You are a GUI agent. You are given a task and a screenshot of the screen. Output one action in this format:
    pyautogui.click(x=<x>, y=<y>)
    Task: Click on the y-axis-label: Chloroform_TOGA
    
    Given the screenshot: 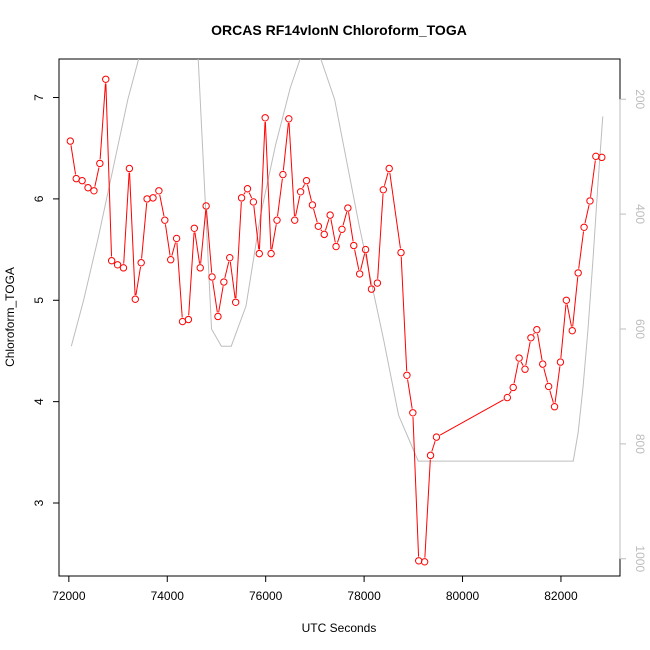 What is the action you would take?
    pyautogui.click(x=10, y=317)
    